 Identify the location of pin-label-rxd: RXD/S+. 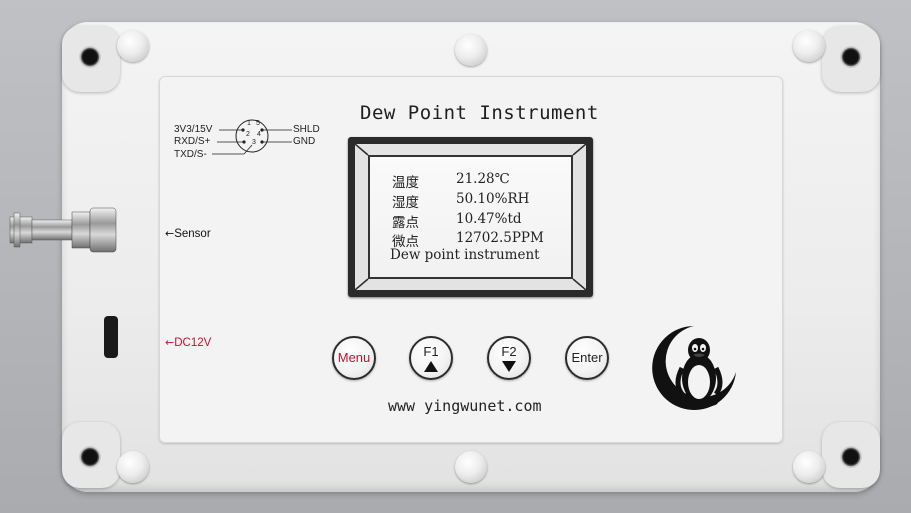
(192, 141).